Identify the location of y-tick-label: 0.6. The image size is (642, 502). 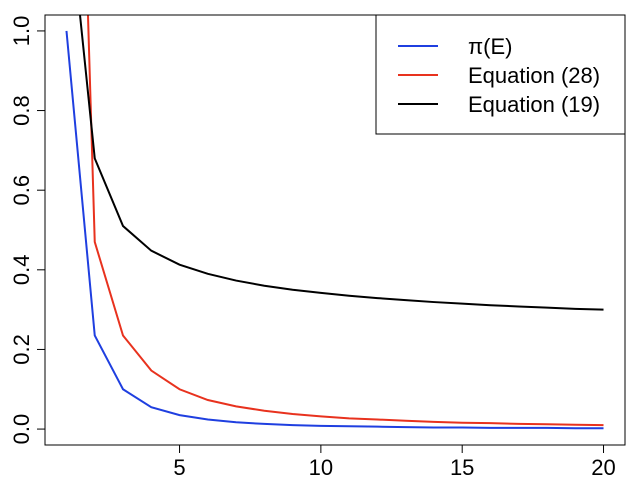
(21, 190).